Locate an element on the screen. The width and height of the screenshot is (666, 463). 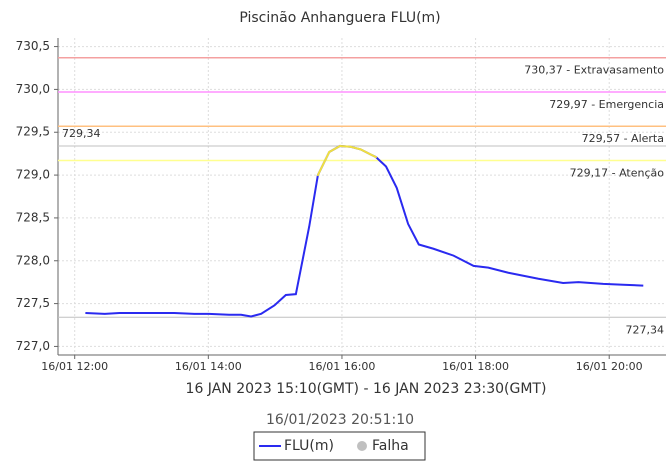
y-tick-label: 728,0 is located at coordinates (33, 260).